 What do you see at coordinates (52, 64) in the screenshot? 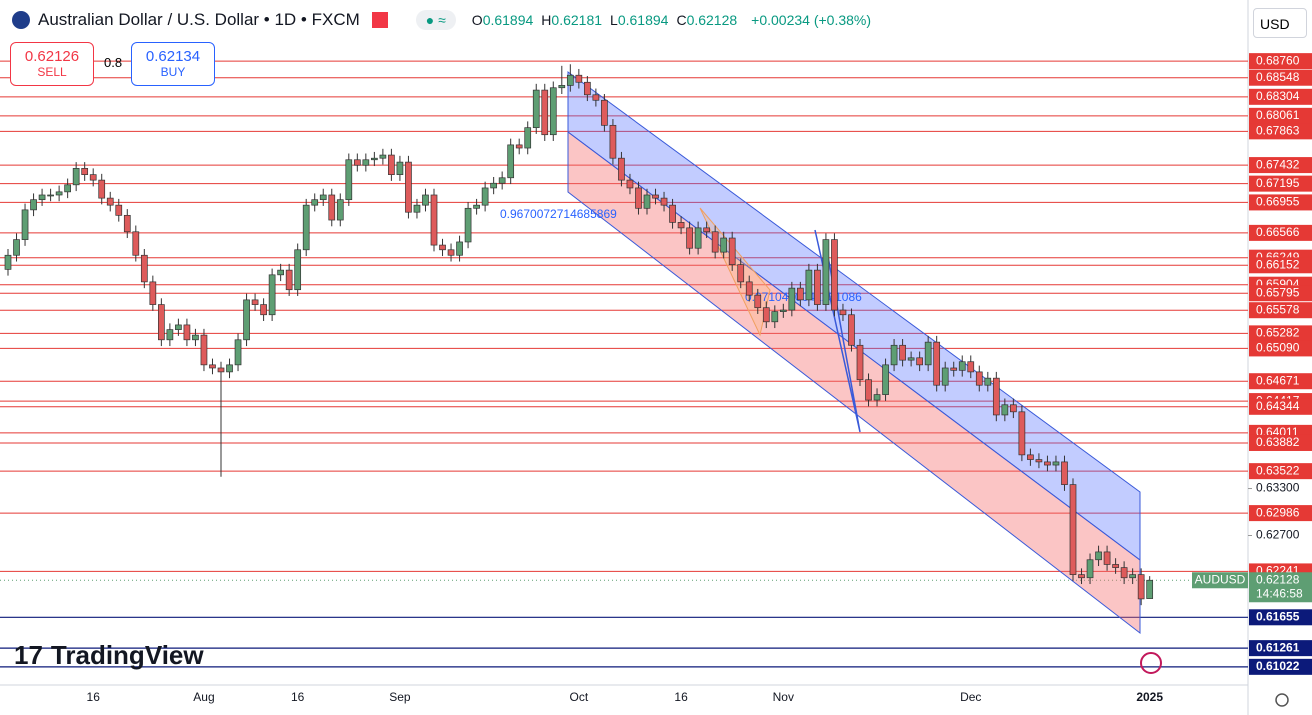
I see `sell-button: 0.62126 SELL` at bounding box center [52, 64].